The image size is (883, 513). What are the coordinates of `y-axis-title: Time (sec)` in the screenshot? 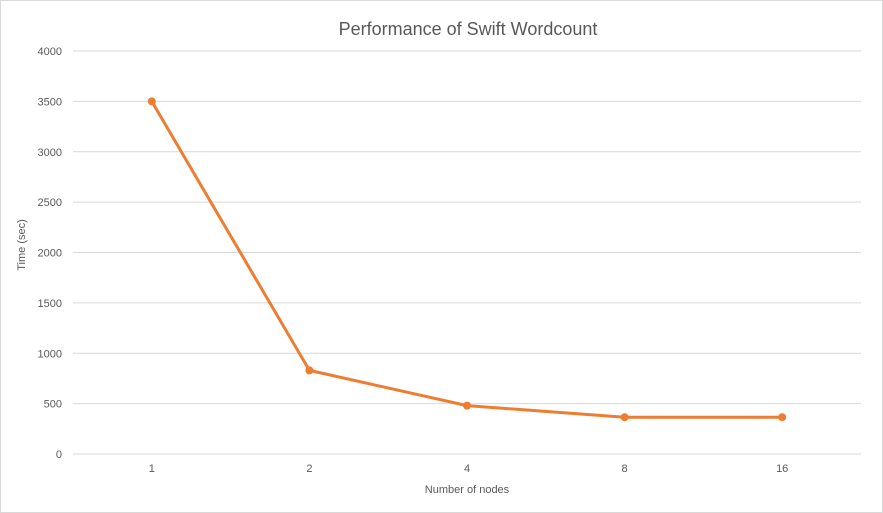 It's located at (22, 245).